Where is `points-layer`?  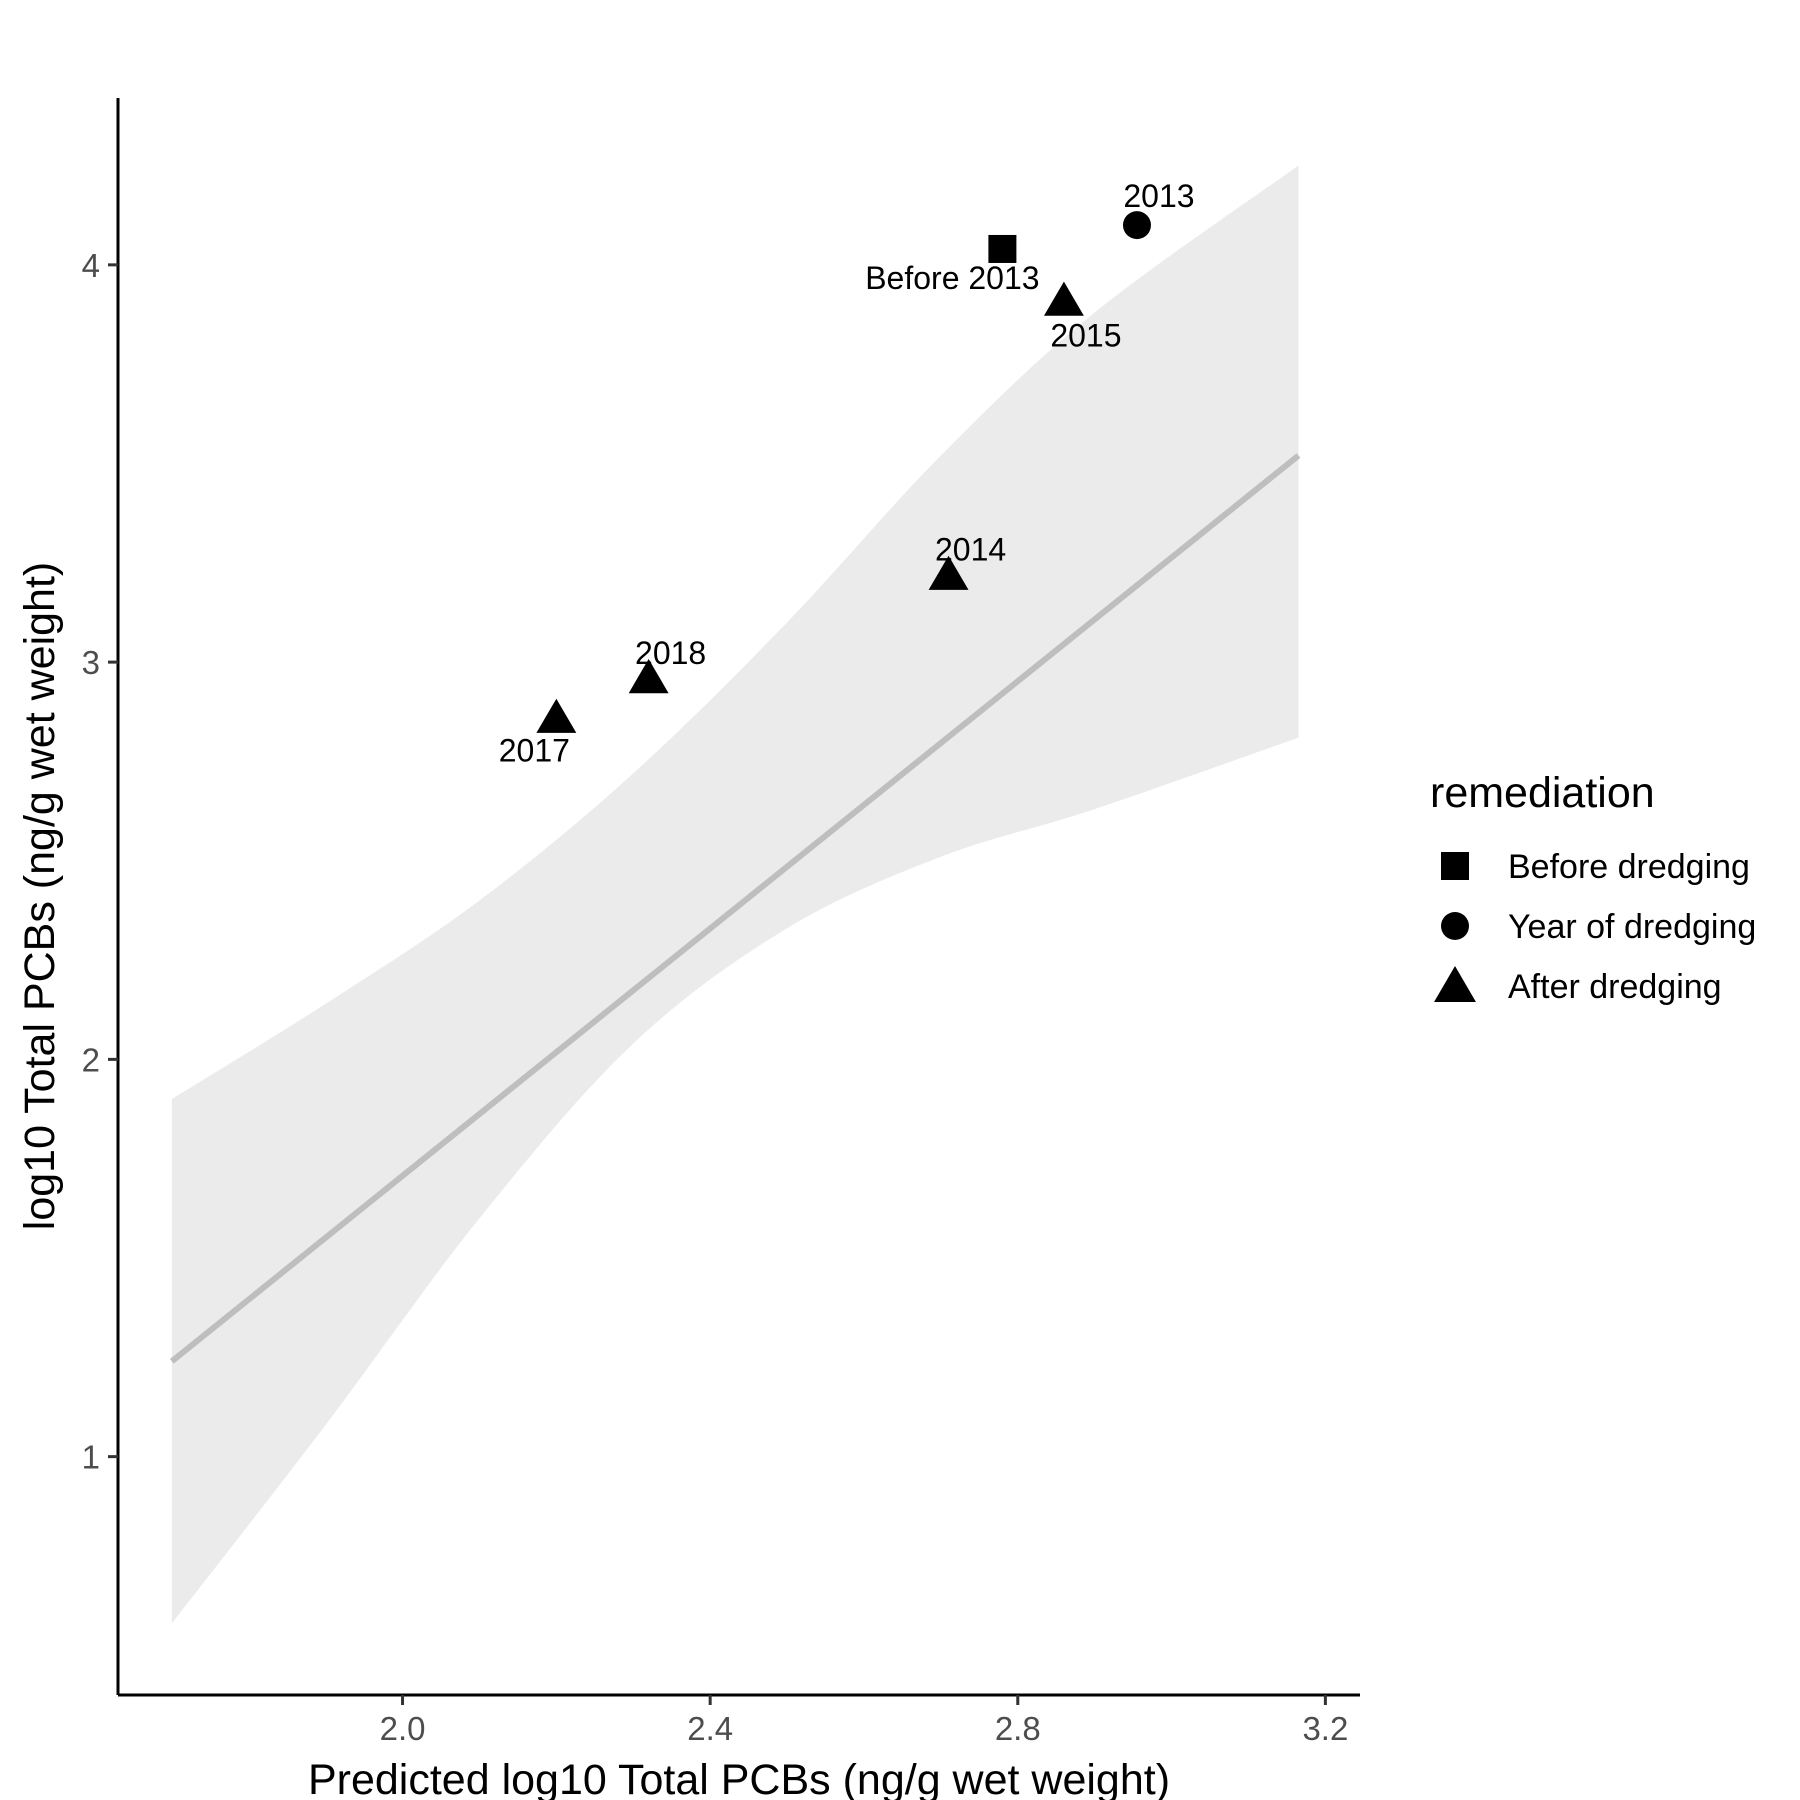 points-layer is located at coordinates (843, 472).